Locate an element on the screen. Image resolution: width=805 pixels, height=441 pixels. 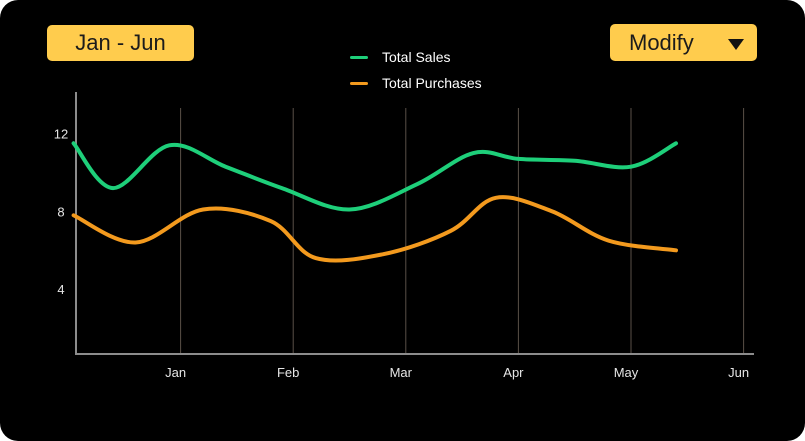
x-tick-label: Apr is located at coordinates (513, 372).